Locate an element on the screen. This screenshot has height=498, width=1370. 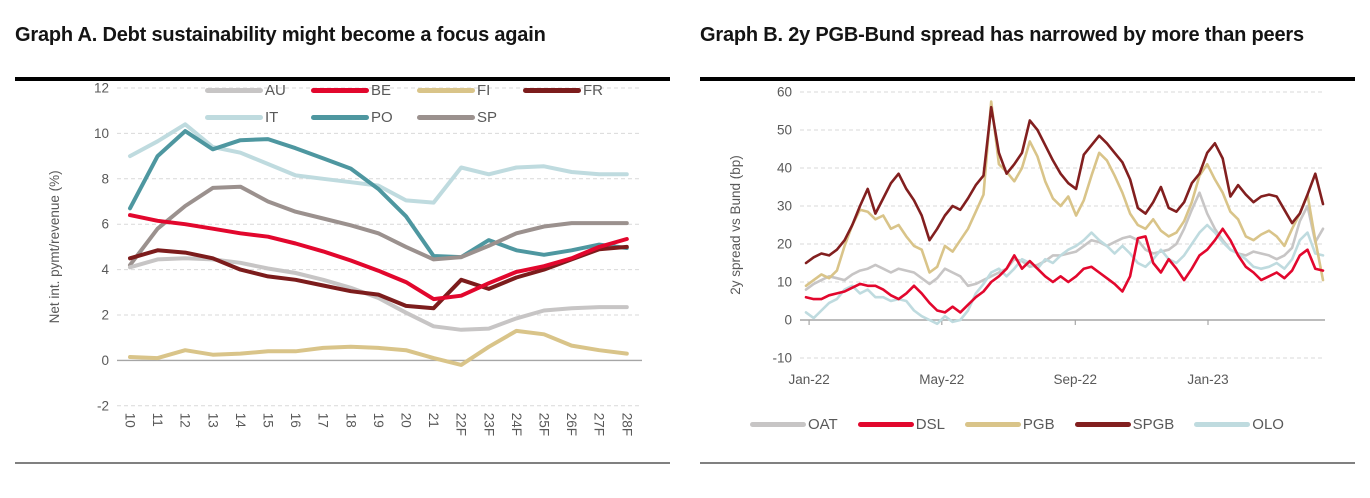
series-line-FR is located at coordinates (378, 277).